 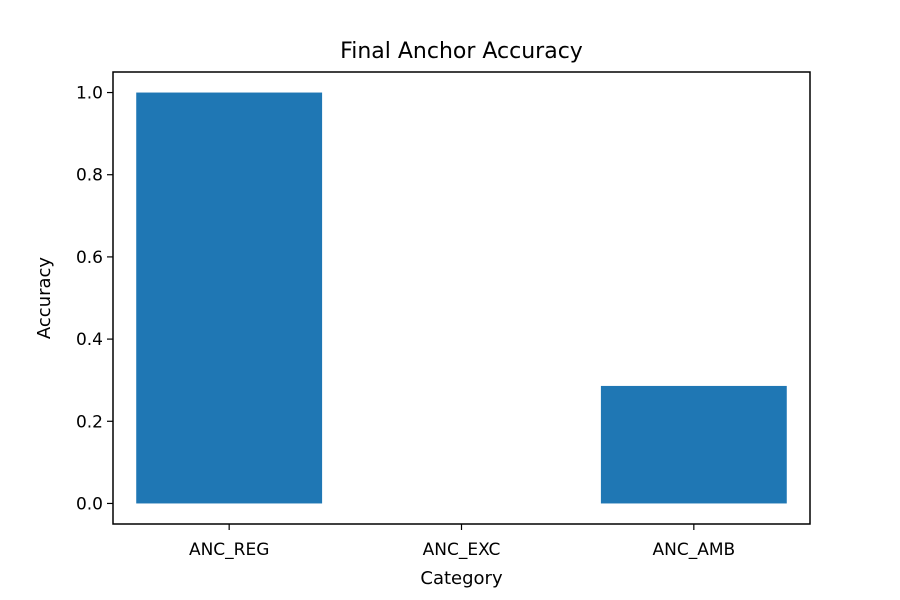 I want to click on bar-anc-amb, so click(x=693, y=444).